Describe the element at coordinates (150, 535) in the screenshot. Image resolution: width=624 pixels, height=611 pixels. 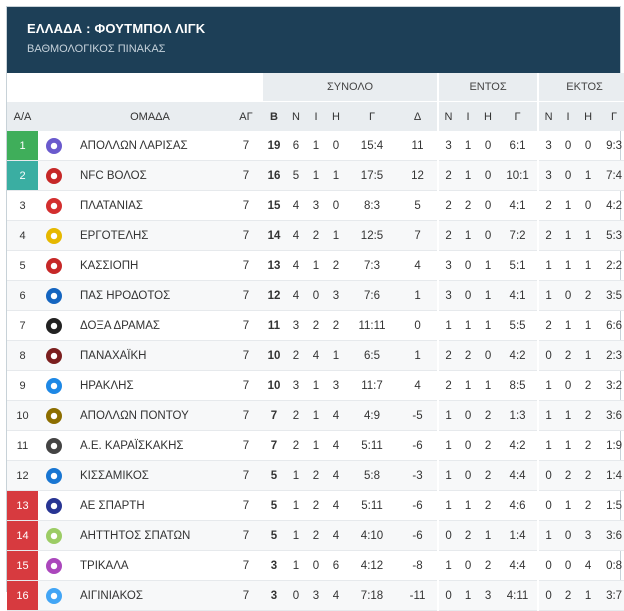
I see `team-name: ΑΗΤΤΗΤΟΣ ΣΠΑΤΩΝ` at that location.